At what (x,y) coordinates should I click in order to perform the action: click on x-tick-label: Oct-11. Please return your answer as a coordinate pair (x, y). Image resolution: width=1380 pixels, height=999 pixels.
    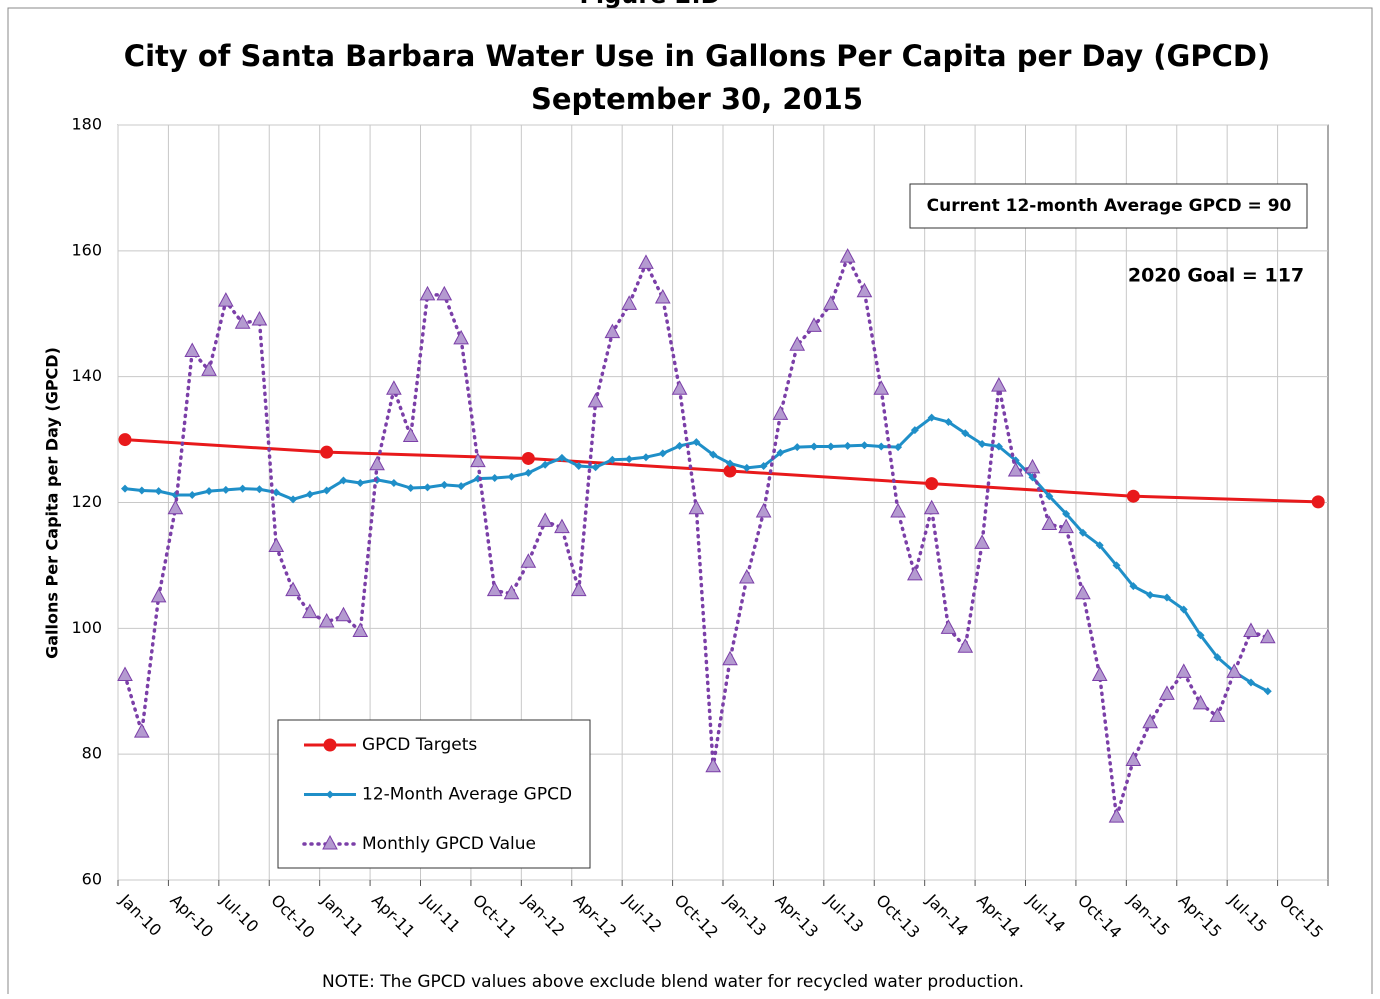
    Looking at the image, I should click on (494, 916).